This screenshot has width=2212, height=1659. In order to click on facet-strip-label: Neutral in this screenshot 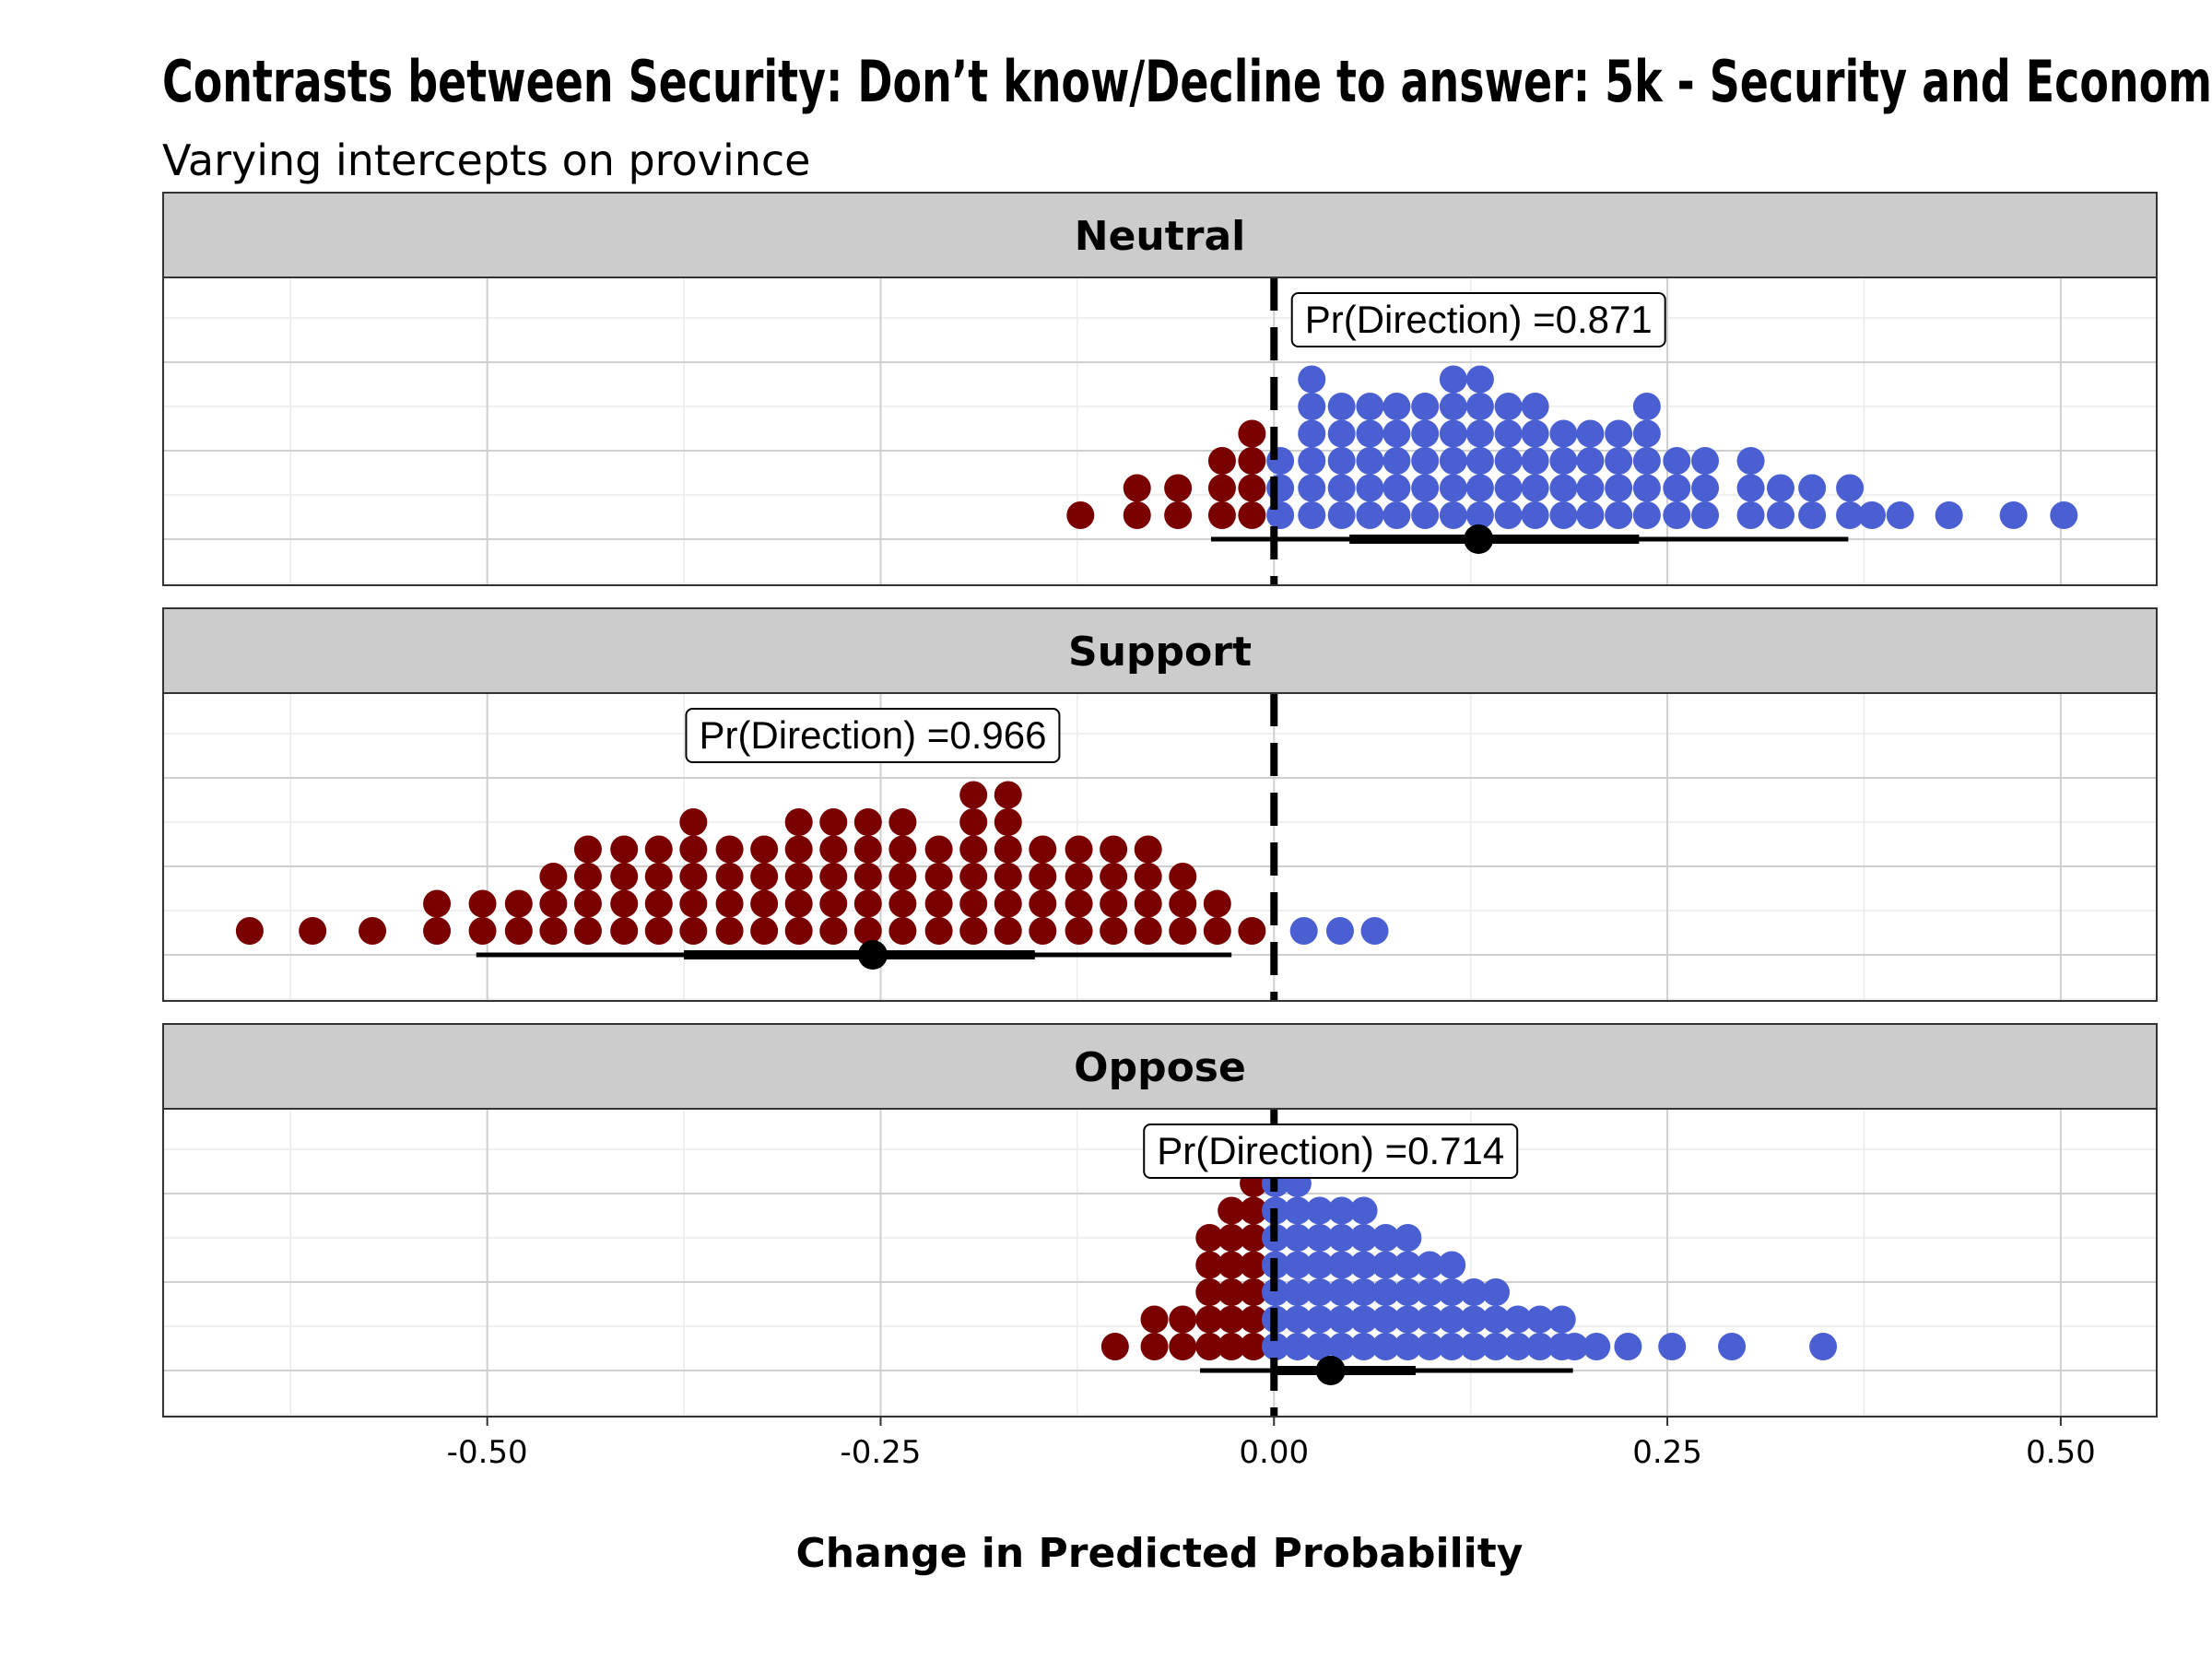, I will do `click(1160, 236)`.